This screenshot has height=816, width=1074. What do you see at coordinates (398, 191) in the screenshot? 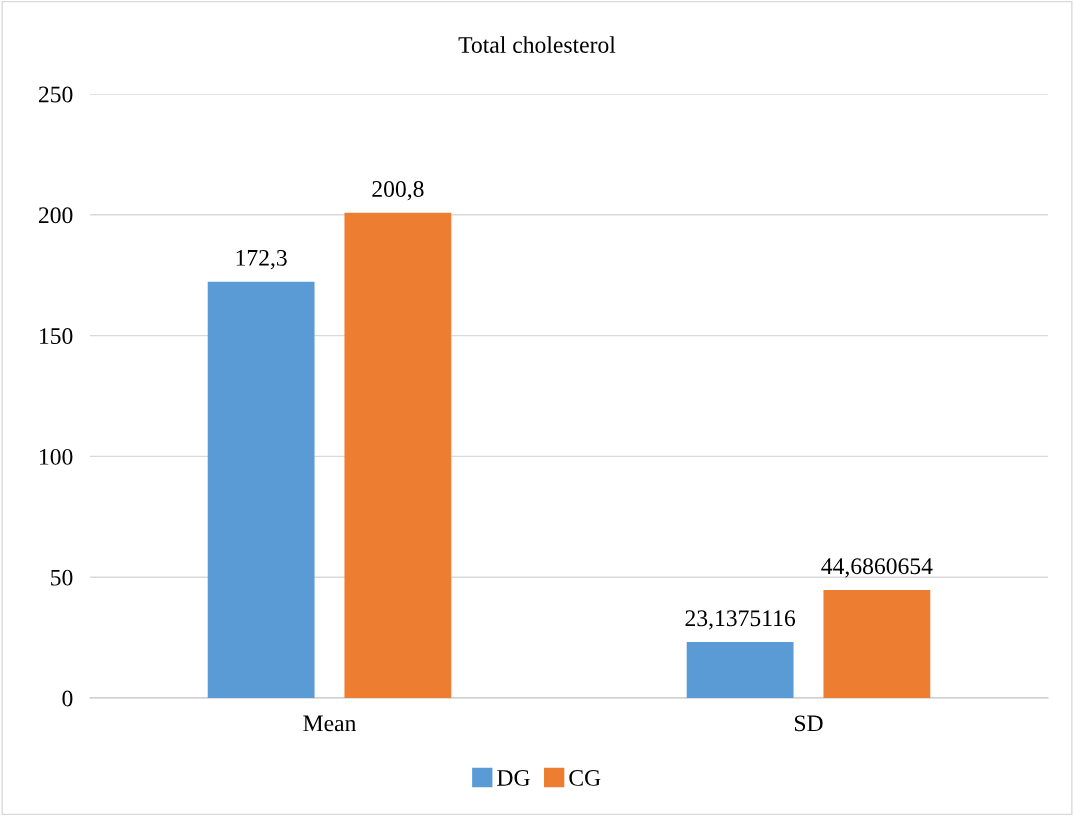
I see `data-label: 200,8` at bounding box center [398, 191].